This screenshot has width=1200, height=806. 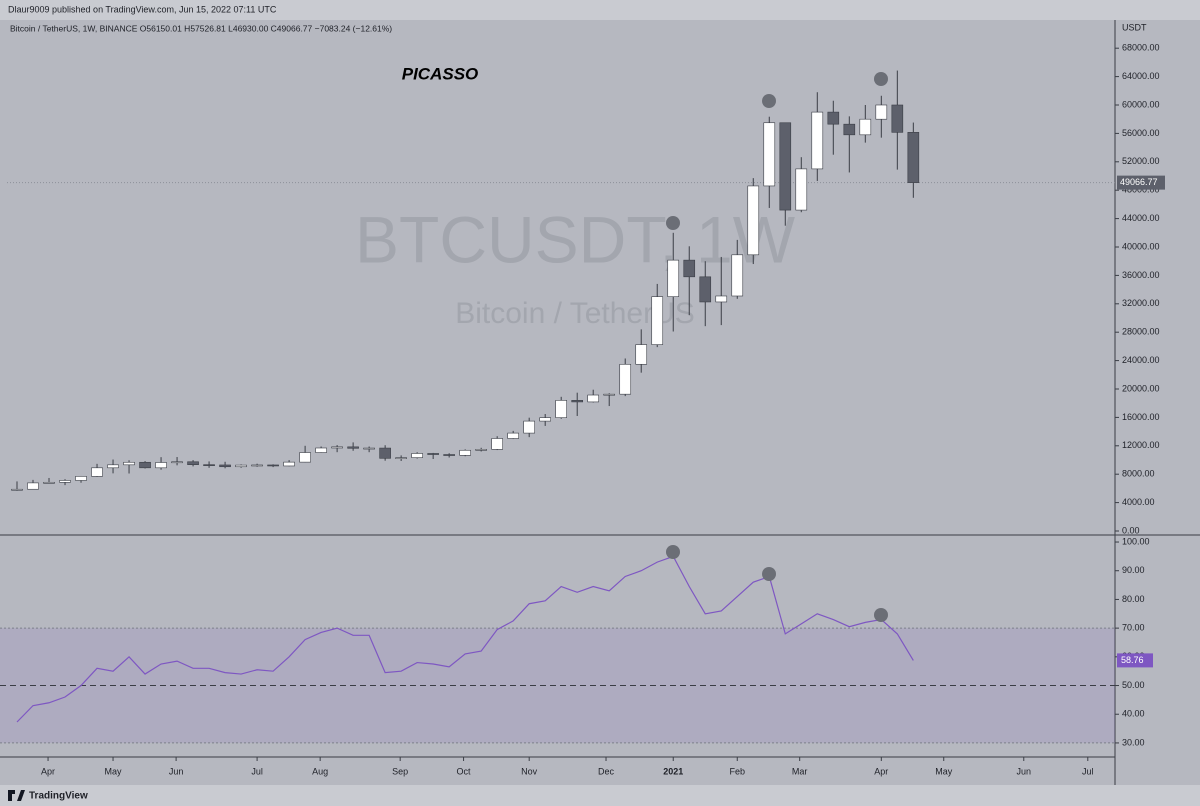 What do you see at coordinates (1141, 303) in the screenshot?
I see `y-tick-label: 32000.00` at bounding box center [1141, 303].